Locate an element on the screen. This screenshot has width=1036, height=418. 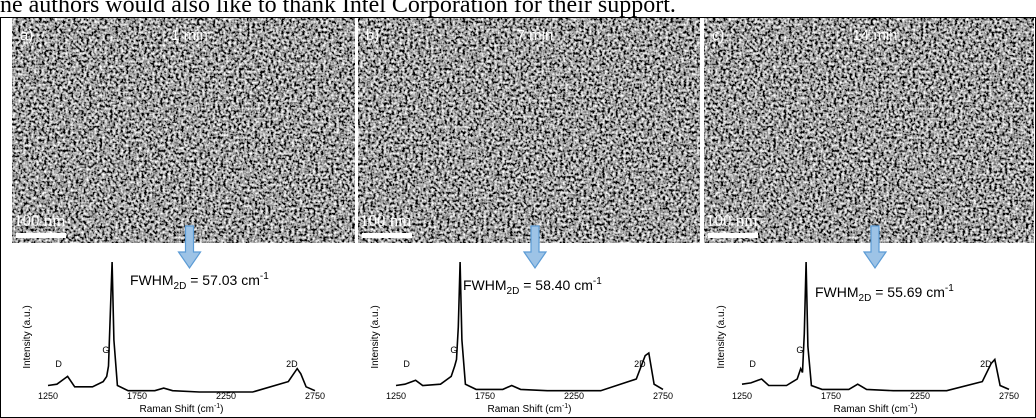
fwhm-value: = 57.03 cm is located at coordinates (223, 280).